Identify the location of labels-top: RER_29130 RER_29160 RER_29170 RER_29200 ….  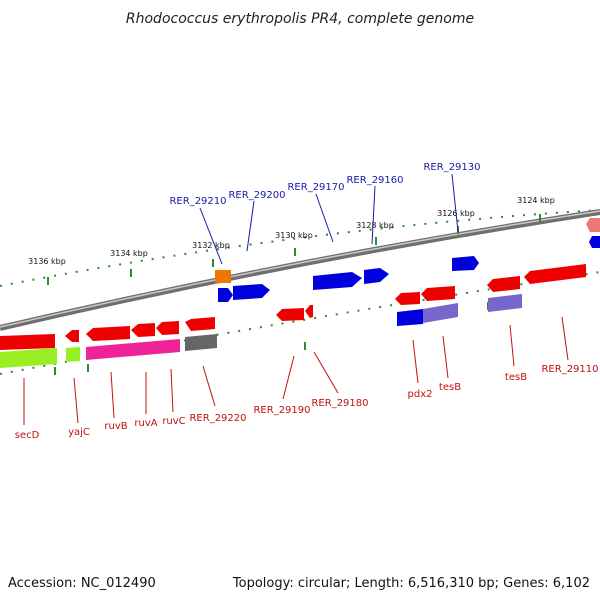
(325, 213).